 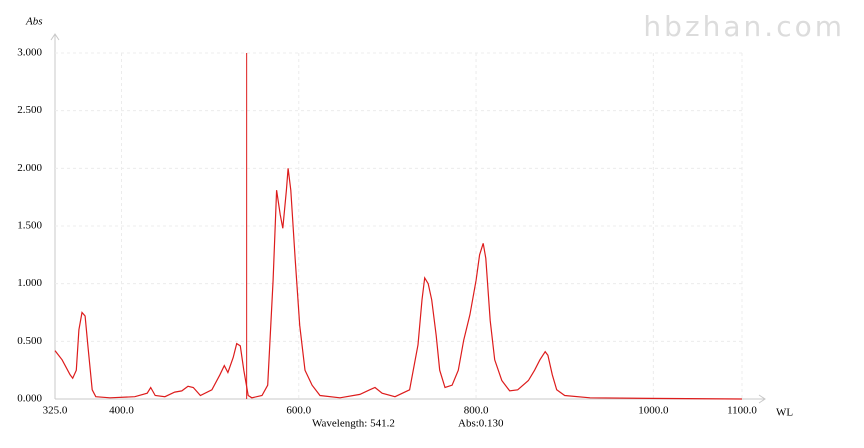 What do you see at coordinates (653, 411) in the screenshot?
I see `x-tick-label: 1000.0` at bounding box center [653, 411].